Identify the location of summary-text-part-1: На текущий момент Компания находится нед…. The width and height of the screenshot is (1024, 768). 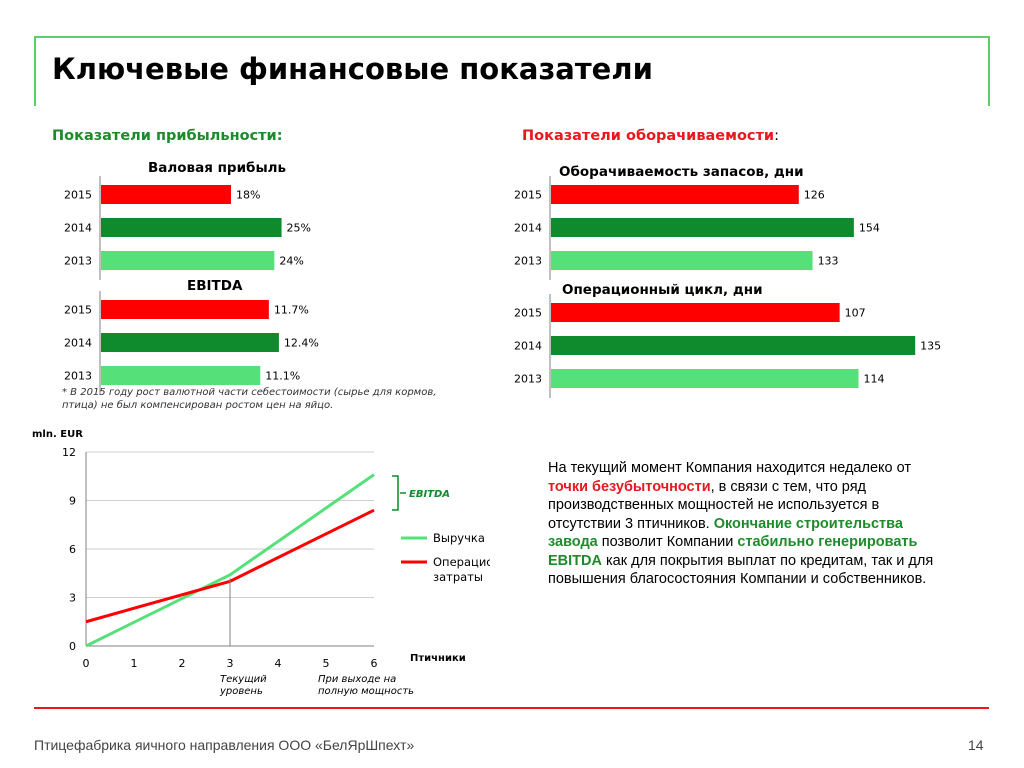
(730, 468).